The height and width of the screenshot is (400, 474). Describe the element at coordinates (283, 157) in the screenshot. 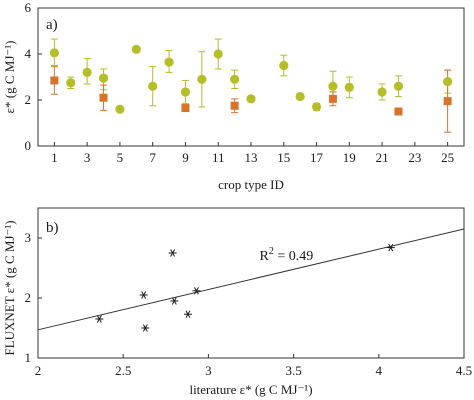

I see `x-tick-label: 15` at that location.